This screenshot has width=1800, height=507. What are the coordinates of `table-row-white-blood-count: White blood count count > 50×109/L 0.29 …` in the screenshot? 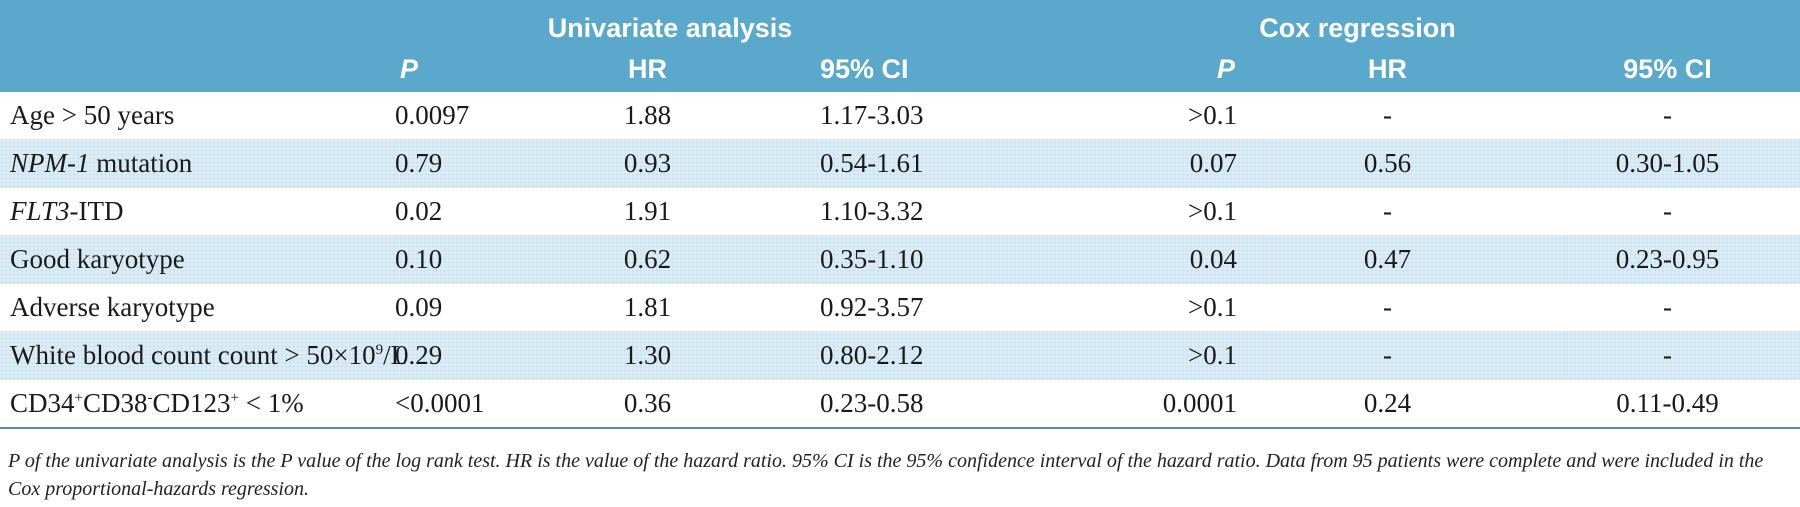 It's located at (900, 355).